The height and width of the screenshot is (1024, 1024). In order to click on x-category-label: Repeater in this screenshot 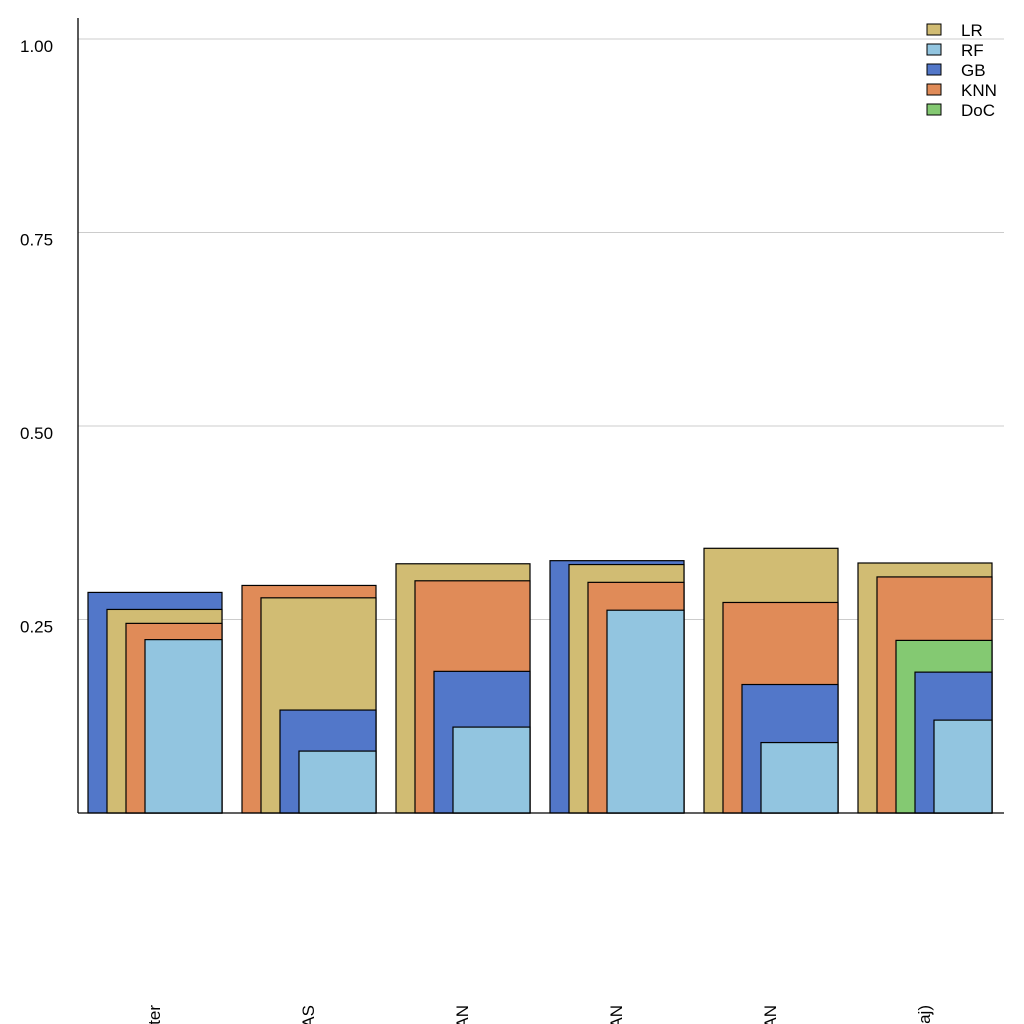, I will do `click(154, 1014)`.